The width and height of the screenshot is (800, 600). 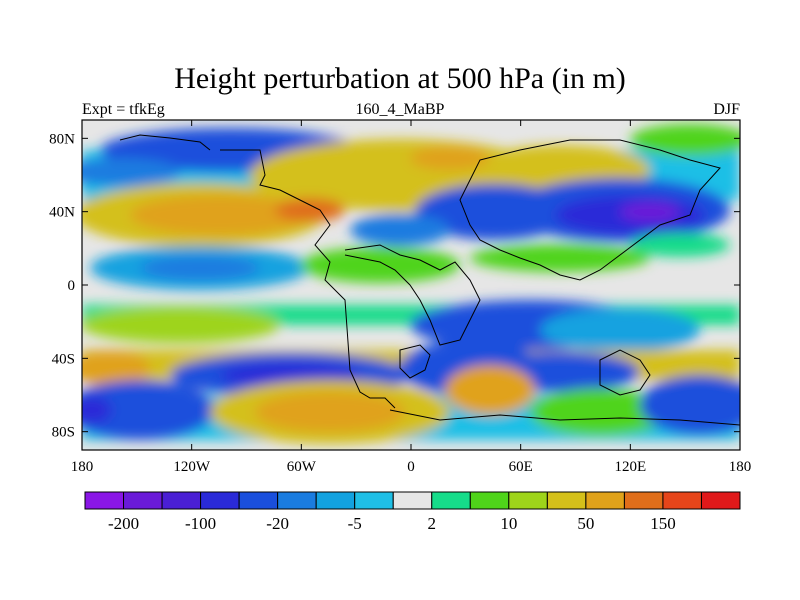 What do you see at coordinates (63, 433) in the screenshot?
I see `y-tick-label: 80S` at bounding box center [63, 433].